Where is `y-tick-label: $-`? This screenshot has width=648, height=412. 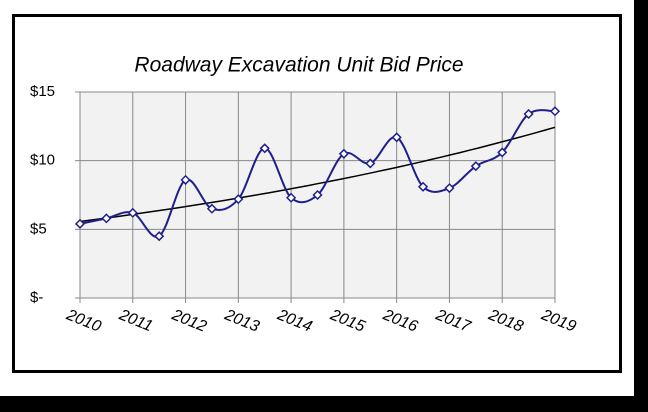 y-tick-label: $- is located at coordinates (36, 297).